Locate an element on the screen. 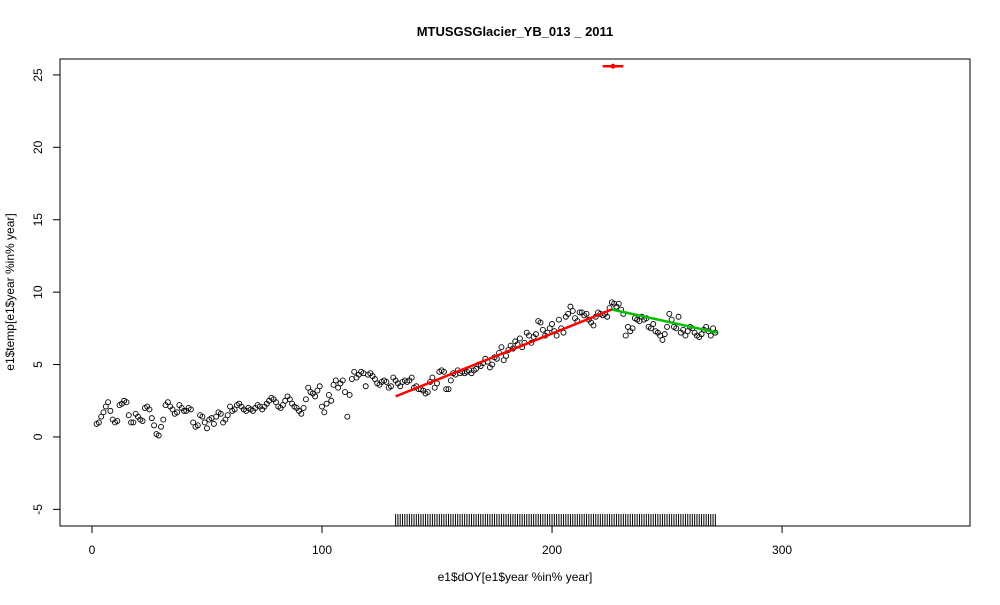 This screenshot has width=1000, height=605. y-tick-label: -5 is located at coordinates (38, 509).